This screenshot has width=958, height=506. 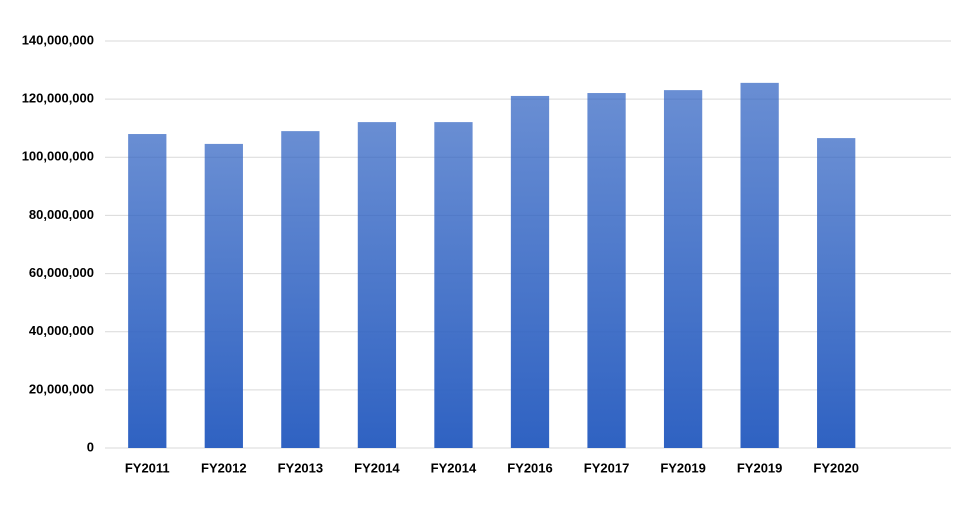 I want to click on x-tick-label: FY2020, so click(x=836, y=467).